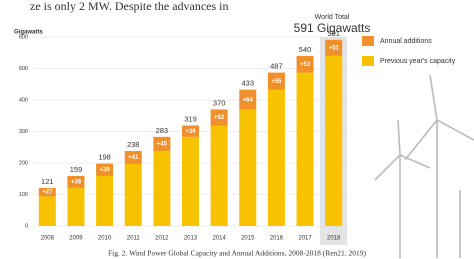 Image resolution: width=474 pixels, height=259 pixels. What do you see at coordinates (190, 118) in the screenshot?
I see `total-label: 319` at bounding box center [190, 118].